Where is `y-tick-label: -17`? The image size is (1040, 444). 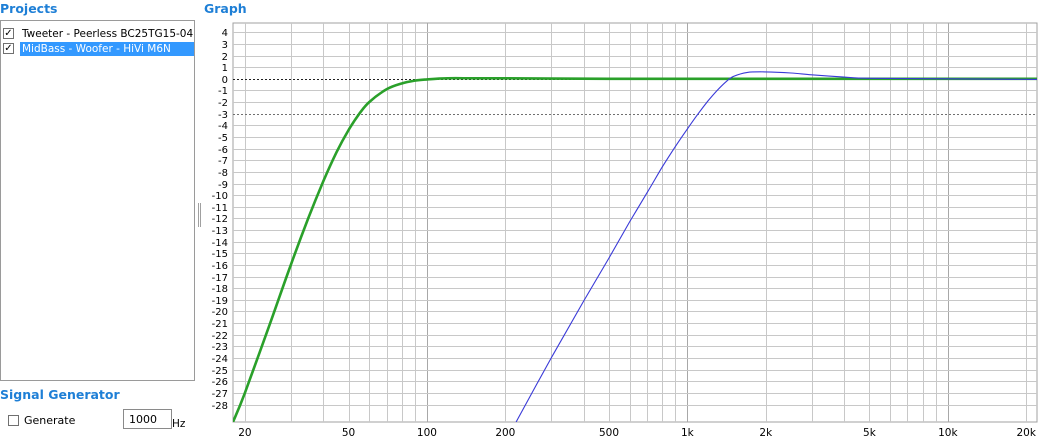
y-tick-label: -17 is located at coordinates (220, 278).